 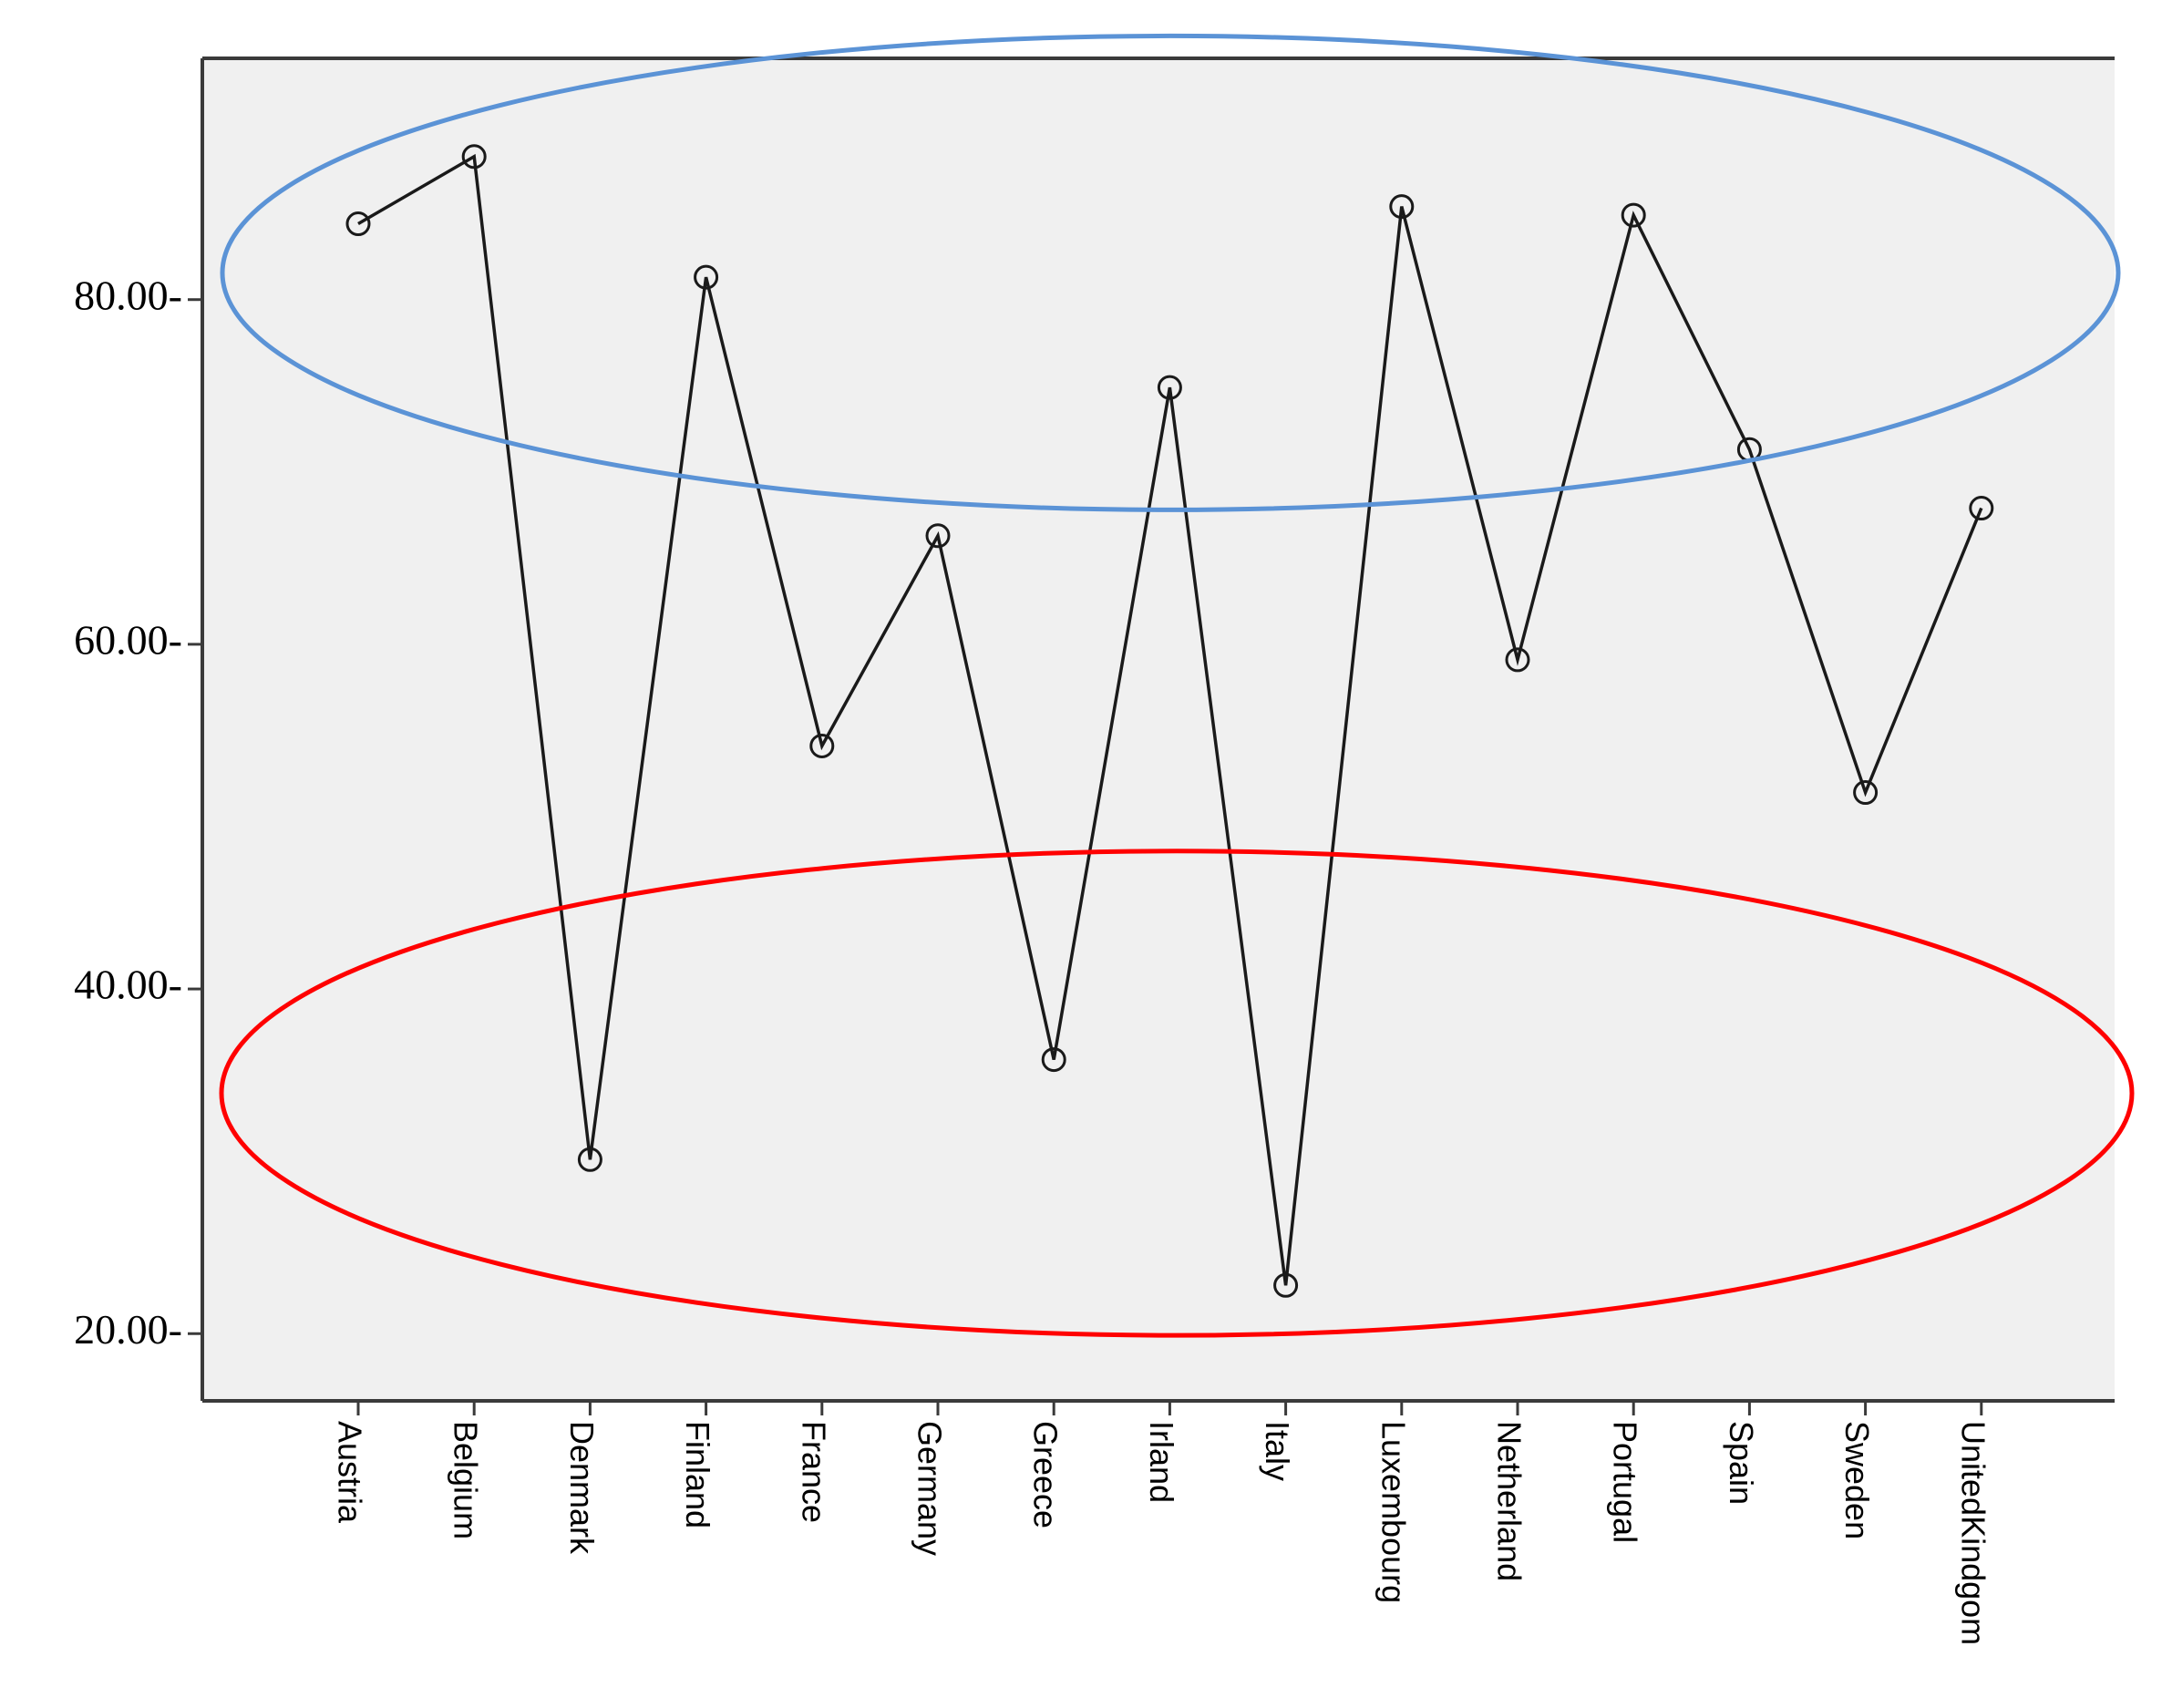 I want to click on x-tick-label: Finland, so click(x=697, y=1474).